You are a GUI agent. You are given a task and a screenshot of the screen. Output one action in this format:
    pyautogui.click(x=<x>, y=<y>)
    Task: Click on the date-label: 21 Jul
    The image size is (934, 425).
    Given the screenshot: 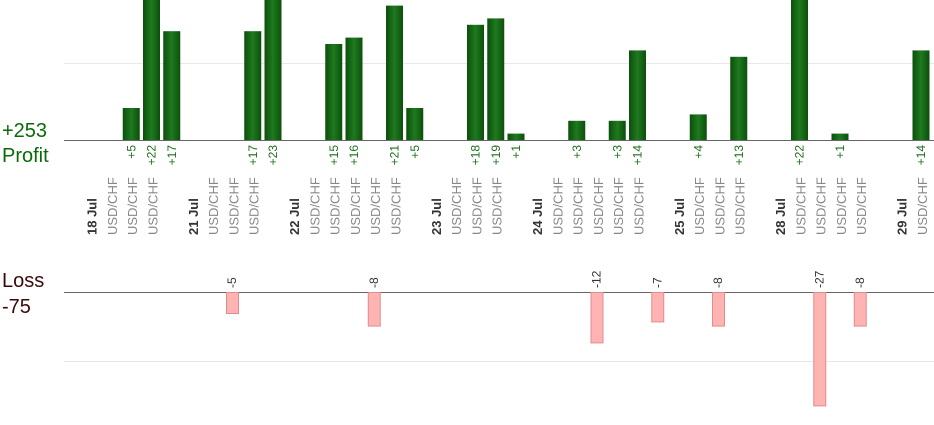 What is the action you would take?
    pyautogui.click(x=193, y=216)
    